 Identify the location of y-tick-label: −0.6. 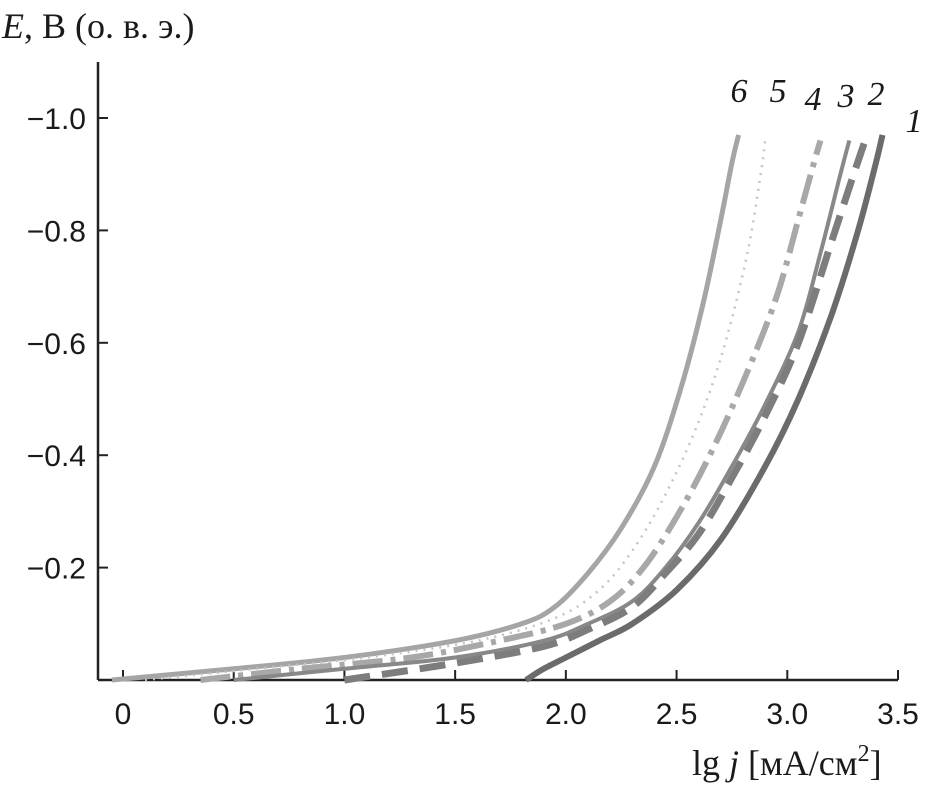
(56, 344).